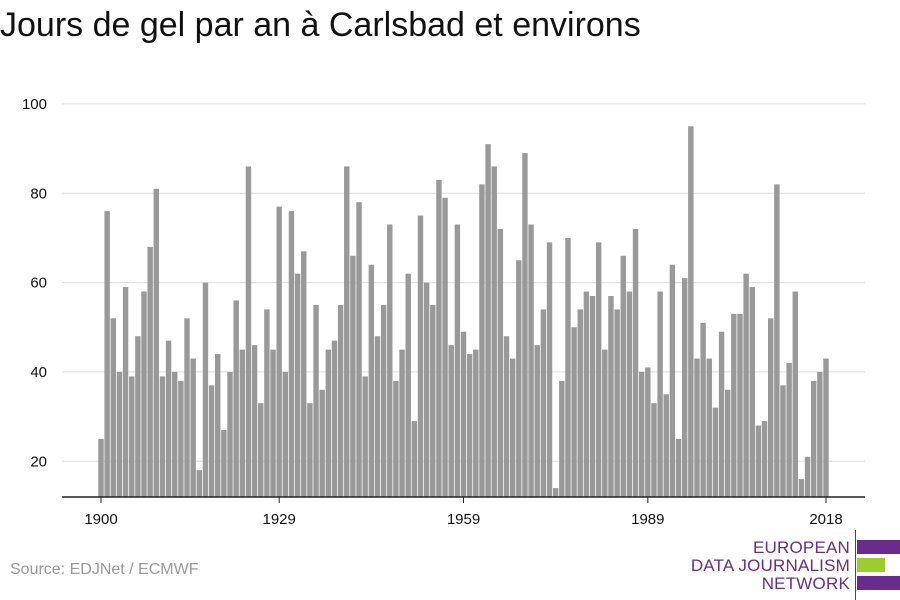 The width and height of the screenshot is (900, 600). What do you see at coordinates (138, 416) in the screenshot?
I see `bar-1906` at bounding box center [138, 416].